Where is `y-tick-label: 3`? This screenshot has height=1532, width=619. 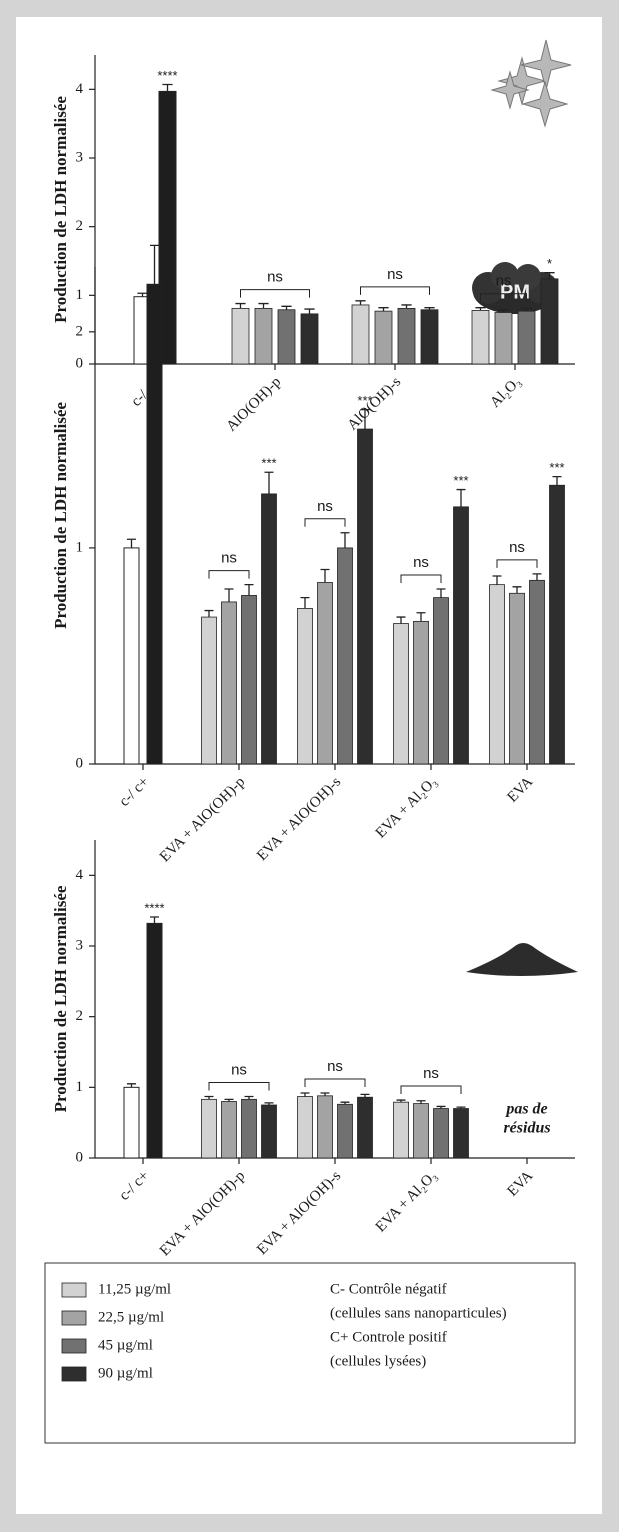 y-tick-label: 3 is located at coordinates (80, 945).